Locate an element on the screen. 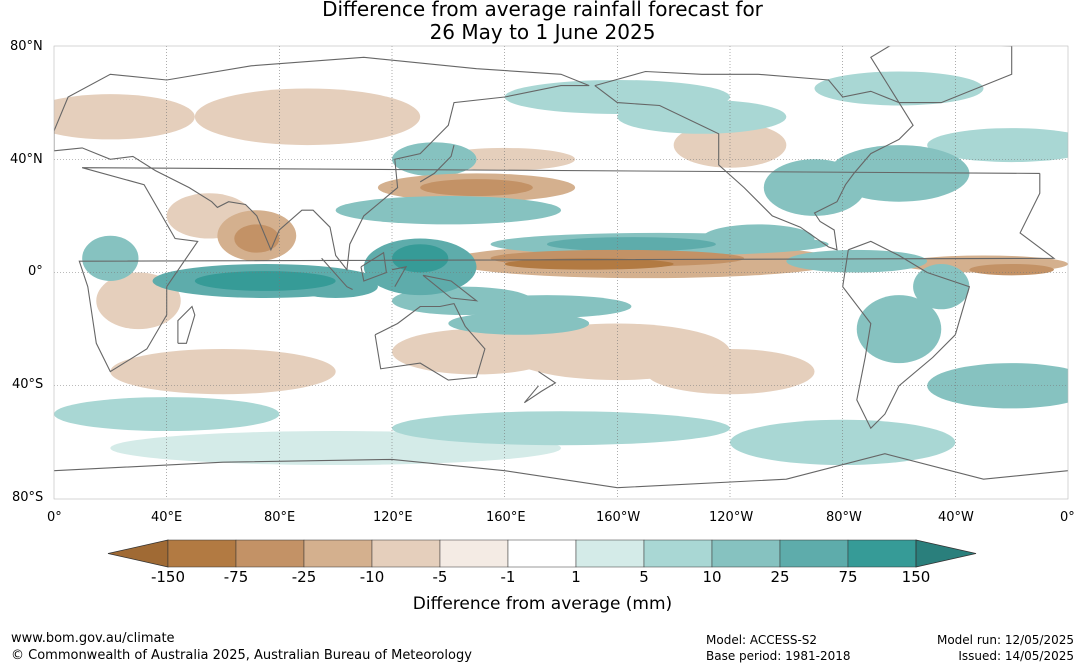 This screenshot has width=1085, height=667. lon-label-120w: 120°W is located at coordinates (731, 517).